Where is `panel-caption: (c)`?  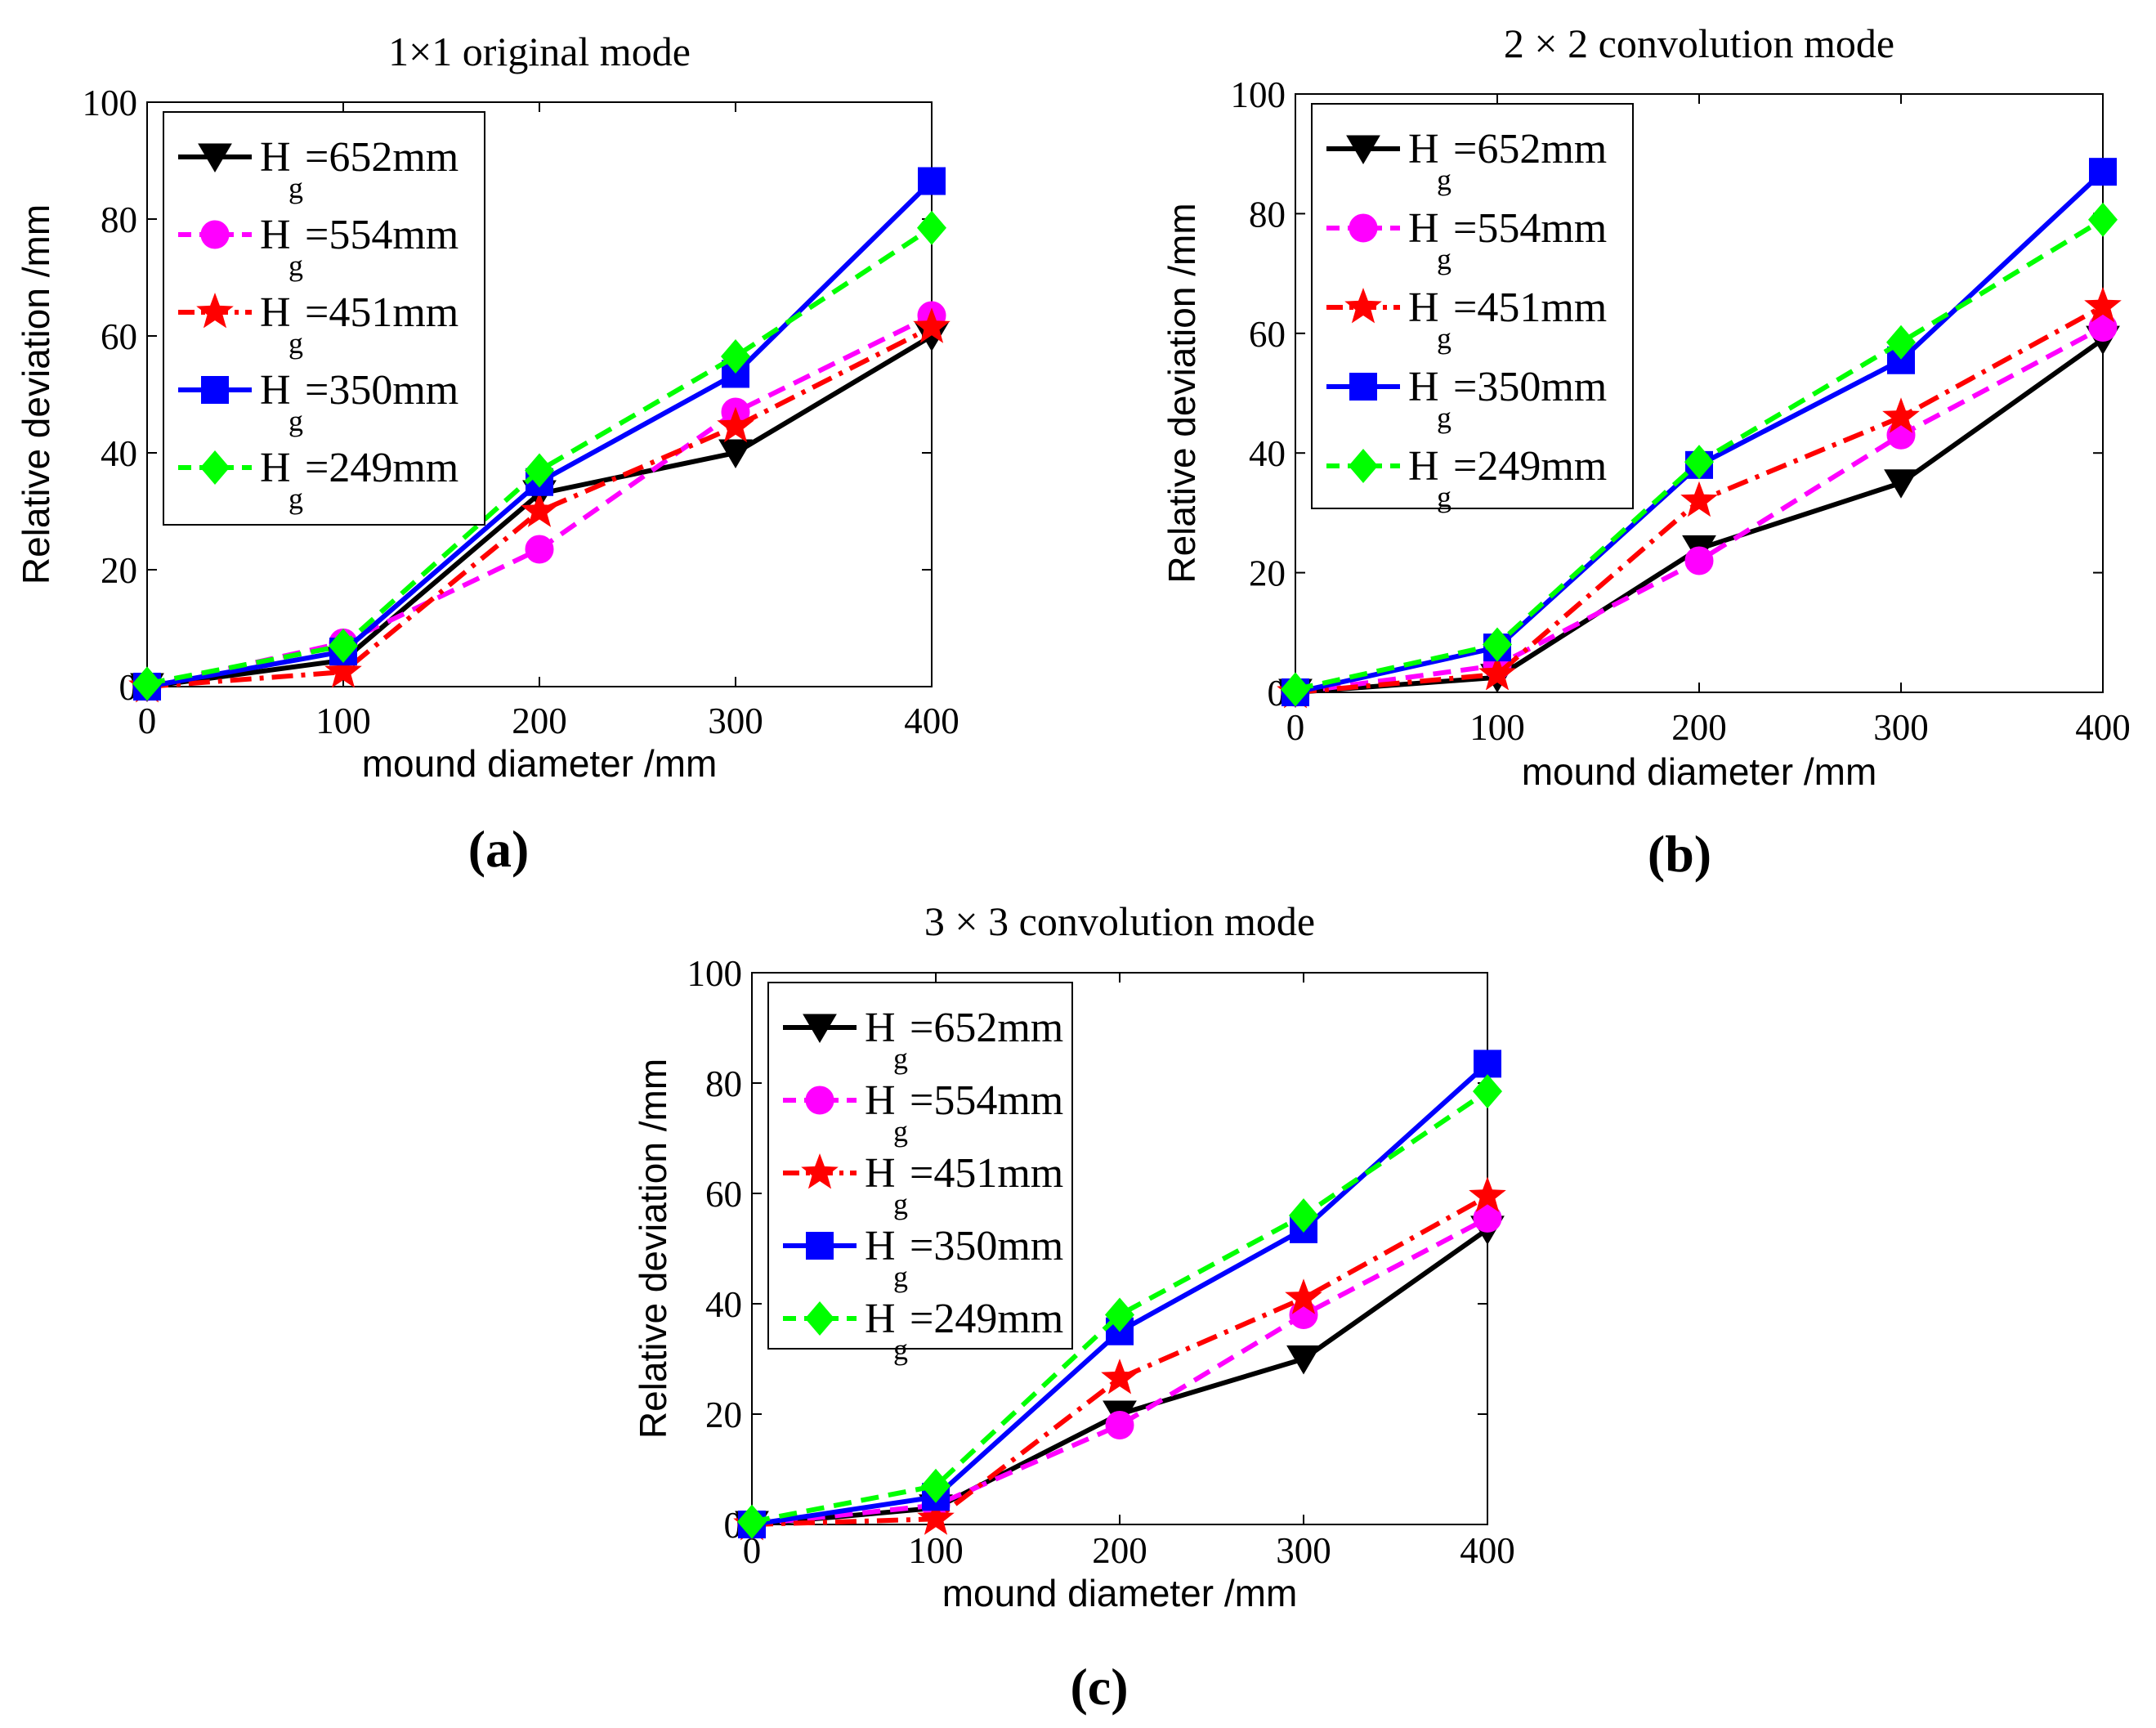
panel-caption: (c) is located at coordinates (1099, 1687).